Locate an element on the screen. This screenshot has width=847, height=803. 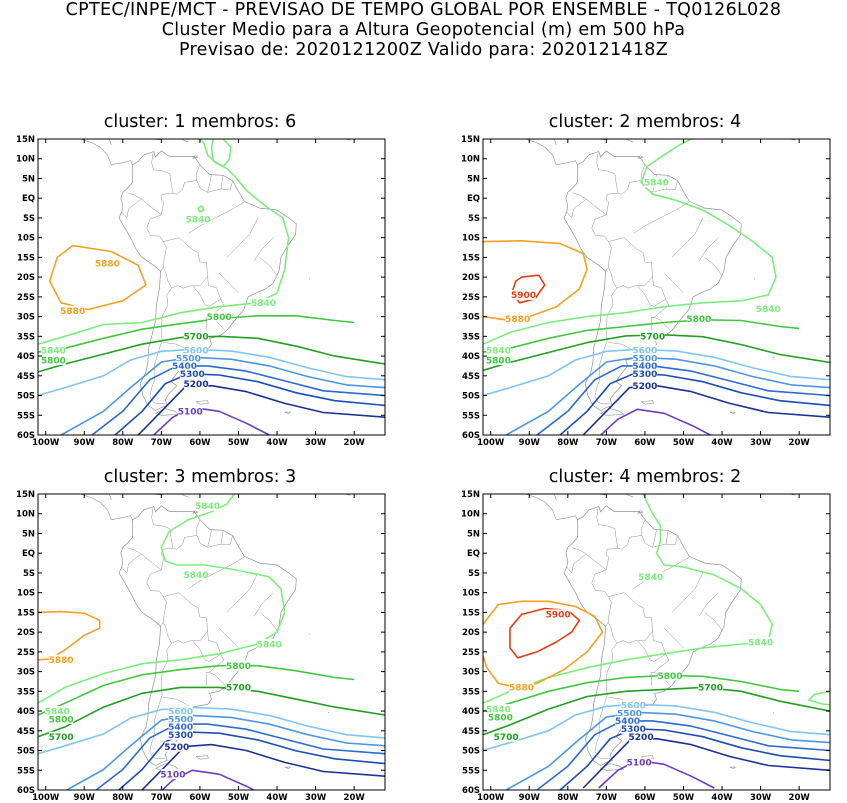
lon-tick-label: 20W is located at coordinates (800, 797).